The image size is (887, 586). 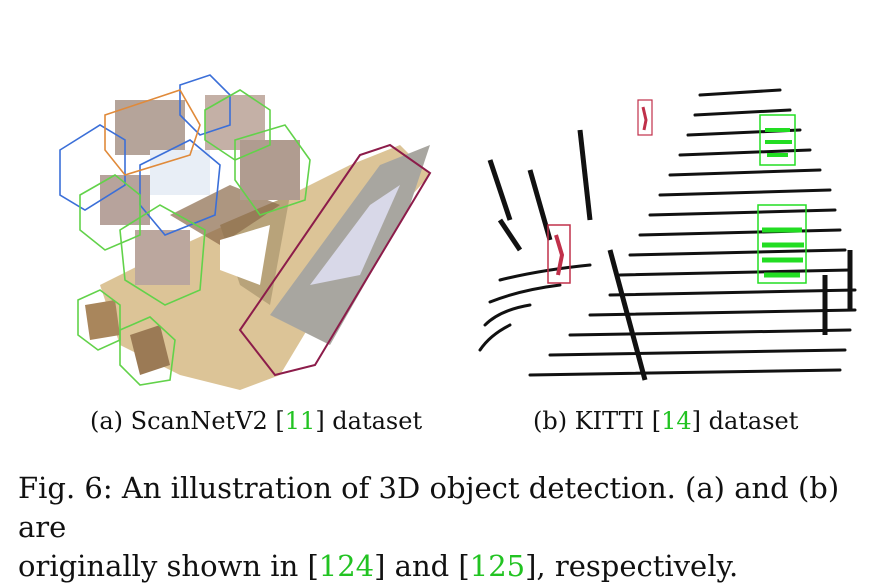 What do you see at coordinates (632, 566) in the screenshot?
I see `caption-line2-suffix: ], respectively.` at bounding box center [632, 566].